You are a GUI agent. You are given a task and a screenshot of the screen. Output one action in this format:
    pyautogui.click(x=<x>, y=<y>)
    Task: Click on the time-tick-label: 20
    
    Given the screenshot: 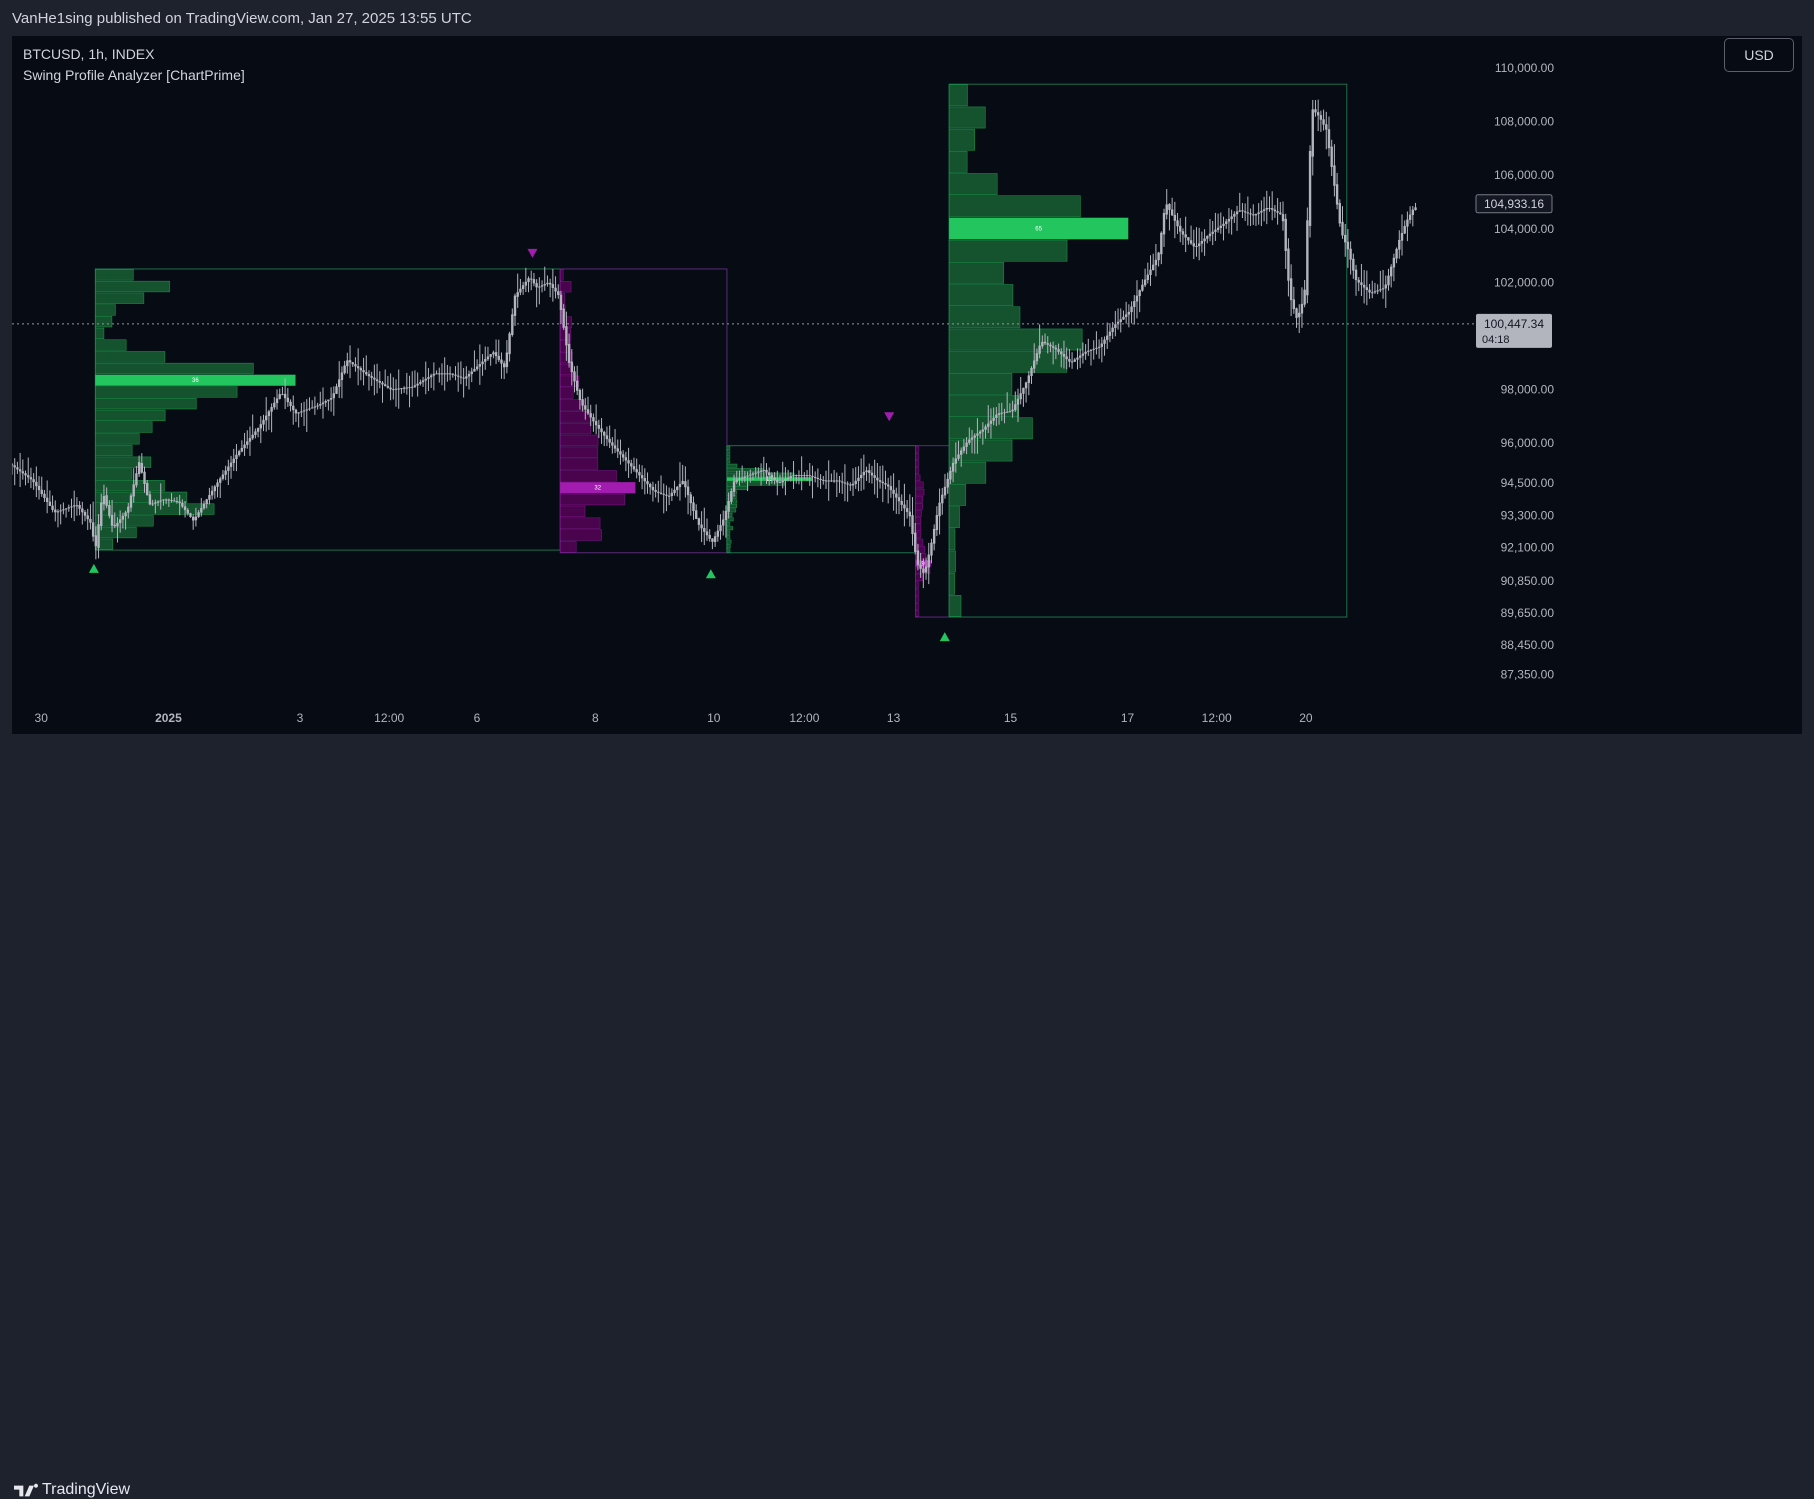 What is the action you would take?
    pyautogui.click(x=1306, y=718)
    